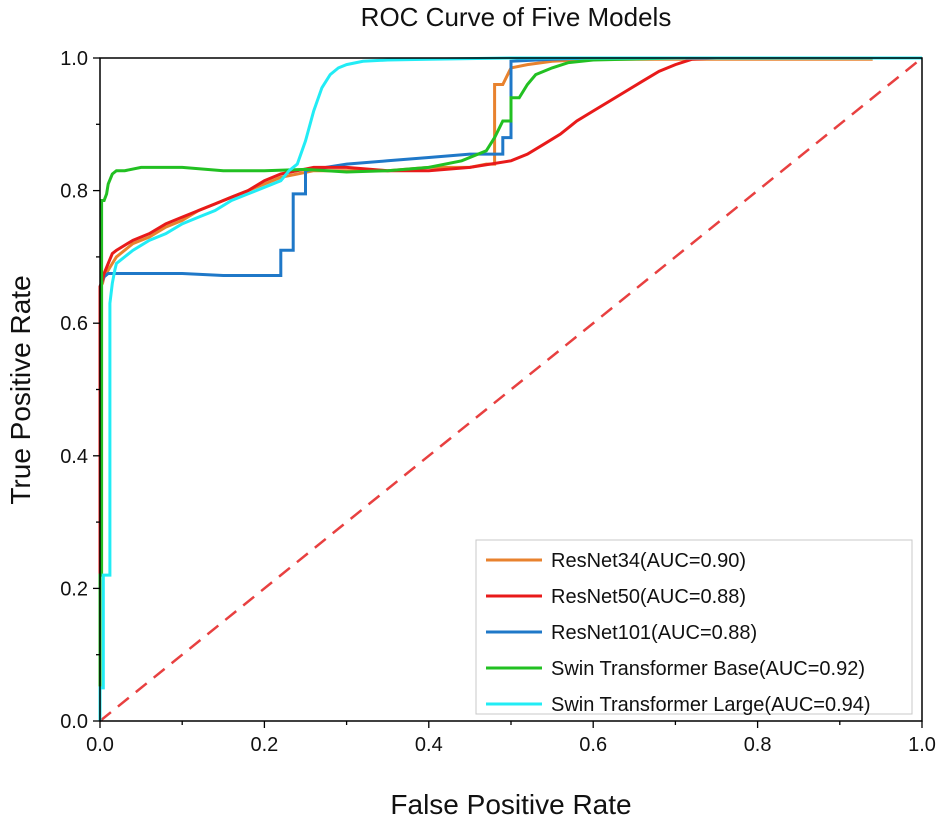 Image resolution: width=943 pixels, height=828 pixels. I want to click on x-tick-label: 0.4, so click(429, 745).